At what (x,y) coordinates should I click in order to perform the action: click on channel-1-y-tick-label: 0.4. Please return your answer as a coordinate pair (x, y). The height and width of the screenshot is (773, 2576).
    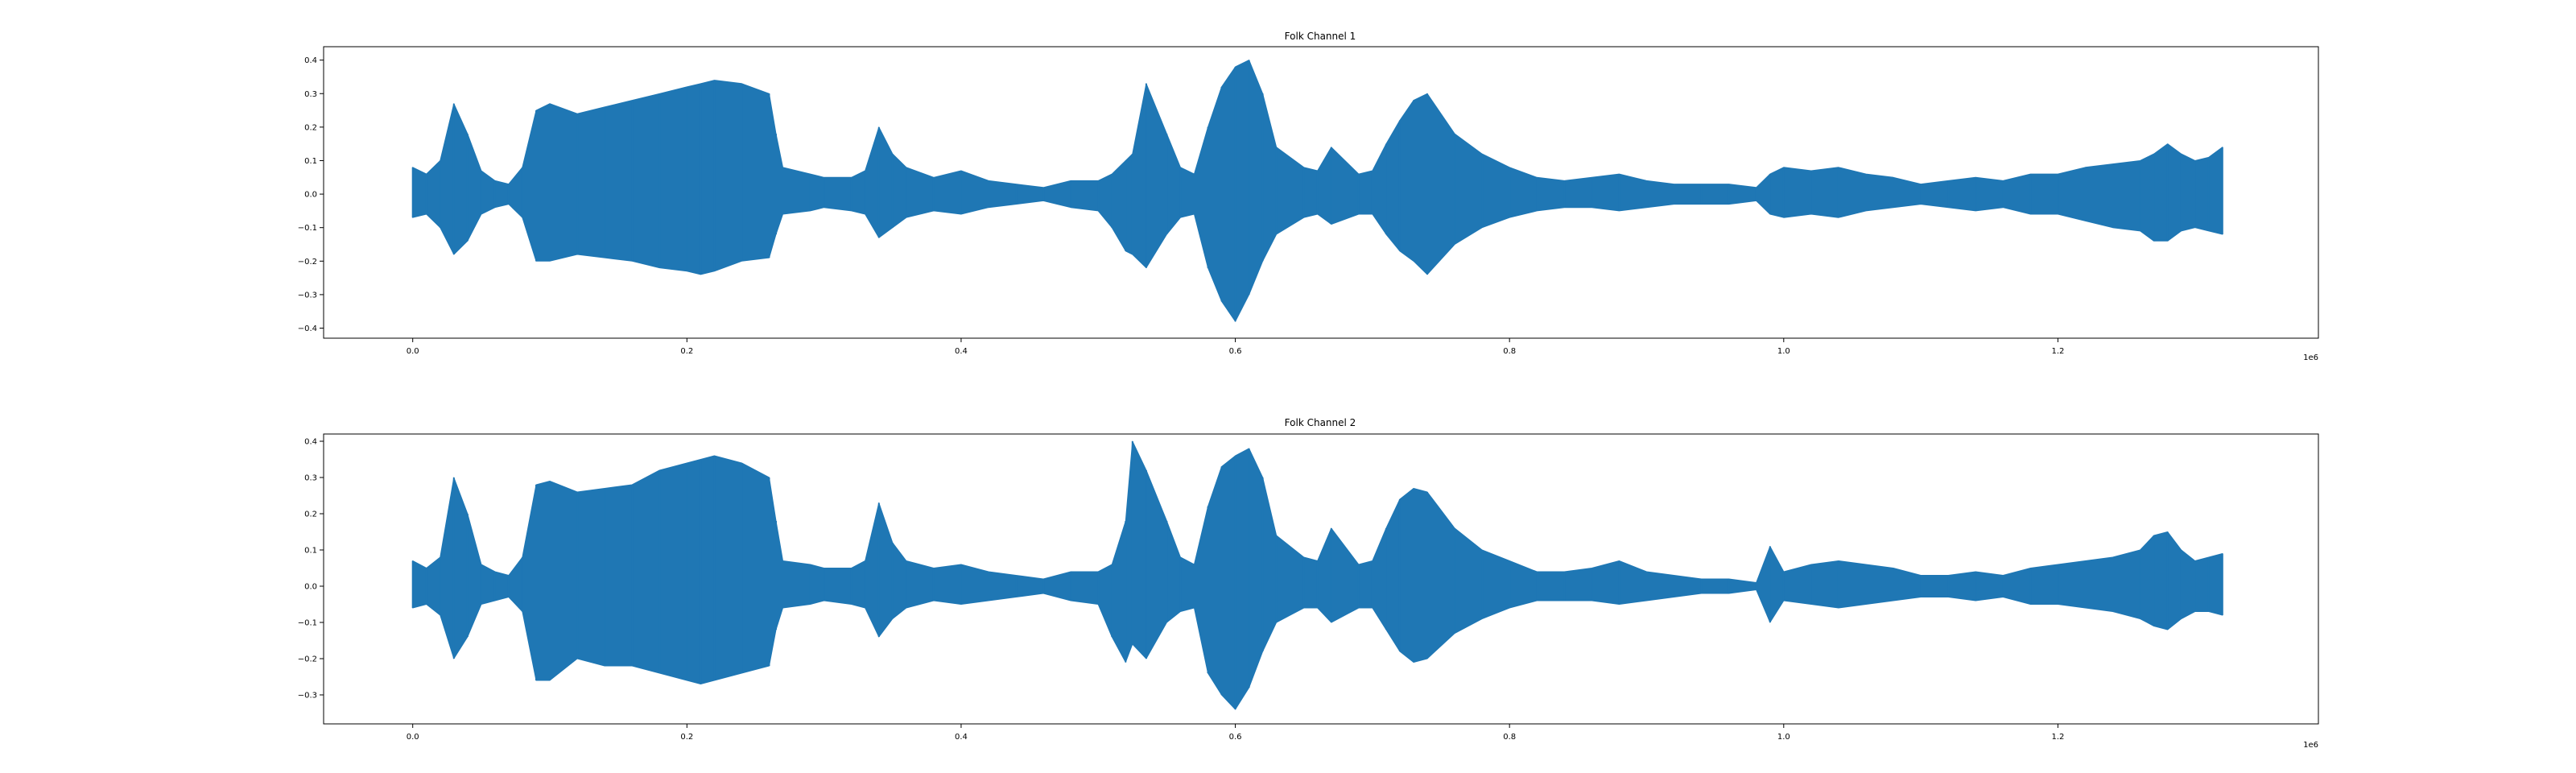
    Looking at the image, I should click on (310, 60).